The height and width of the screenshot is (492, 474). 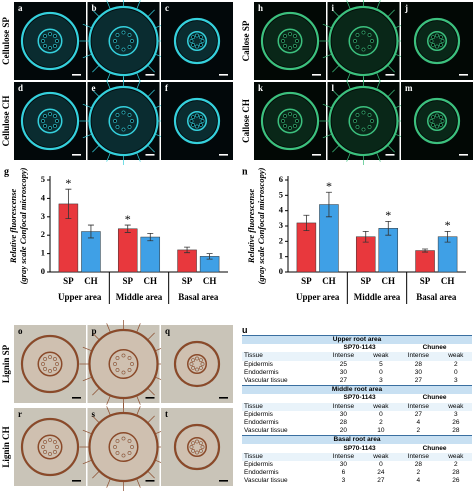 I want to click on cell: 25, so click(x=343, y=364).